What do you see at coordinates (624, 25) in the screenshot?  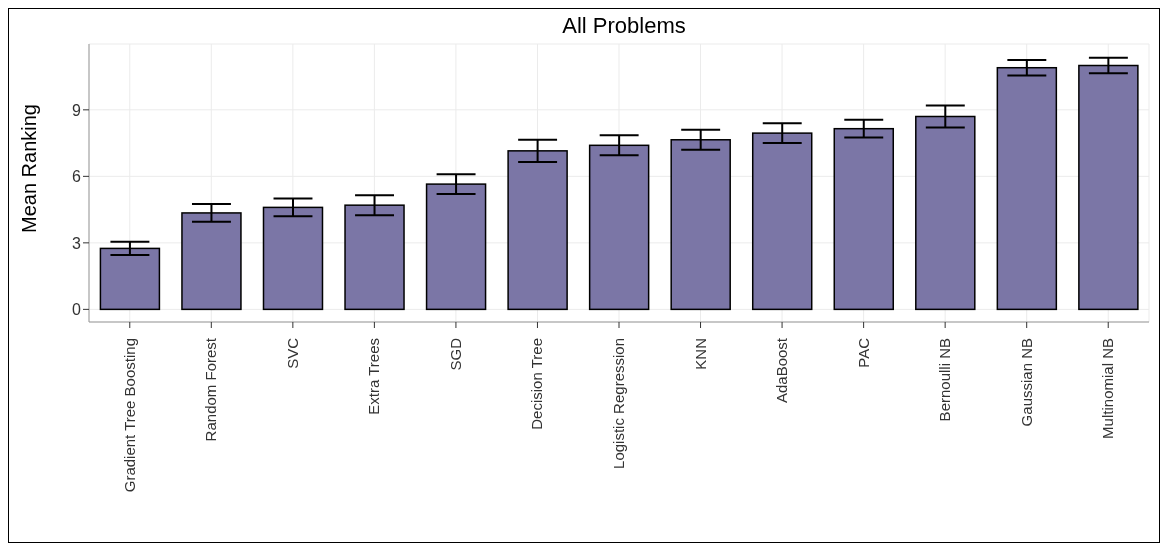 I see `chart-title: All Problems` at bounding box center [624, 25].